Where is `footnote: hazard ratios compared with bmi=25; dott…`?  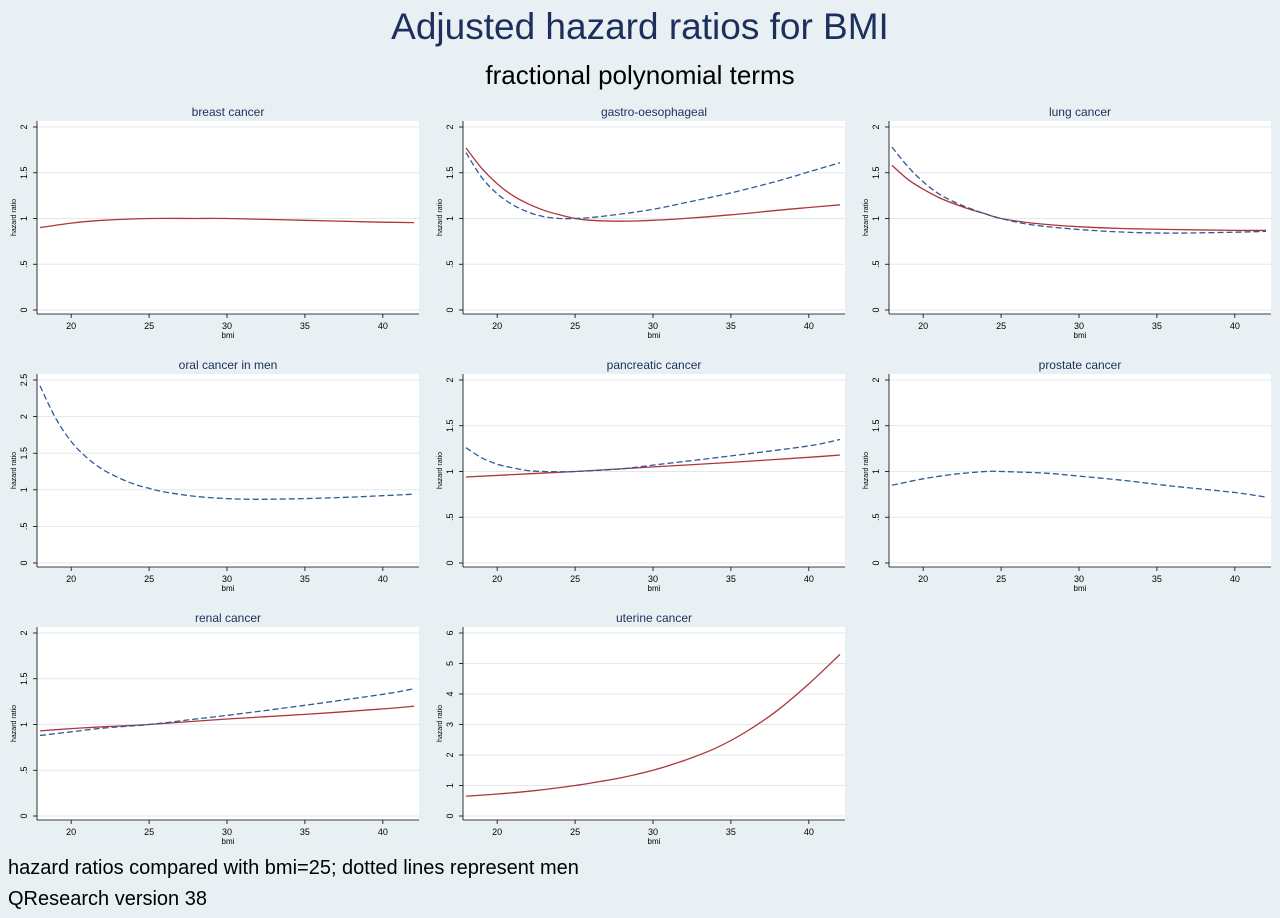 footnote: hazard ratios compared with bmi=25; dott… is located at coordinates (293, 868).